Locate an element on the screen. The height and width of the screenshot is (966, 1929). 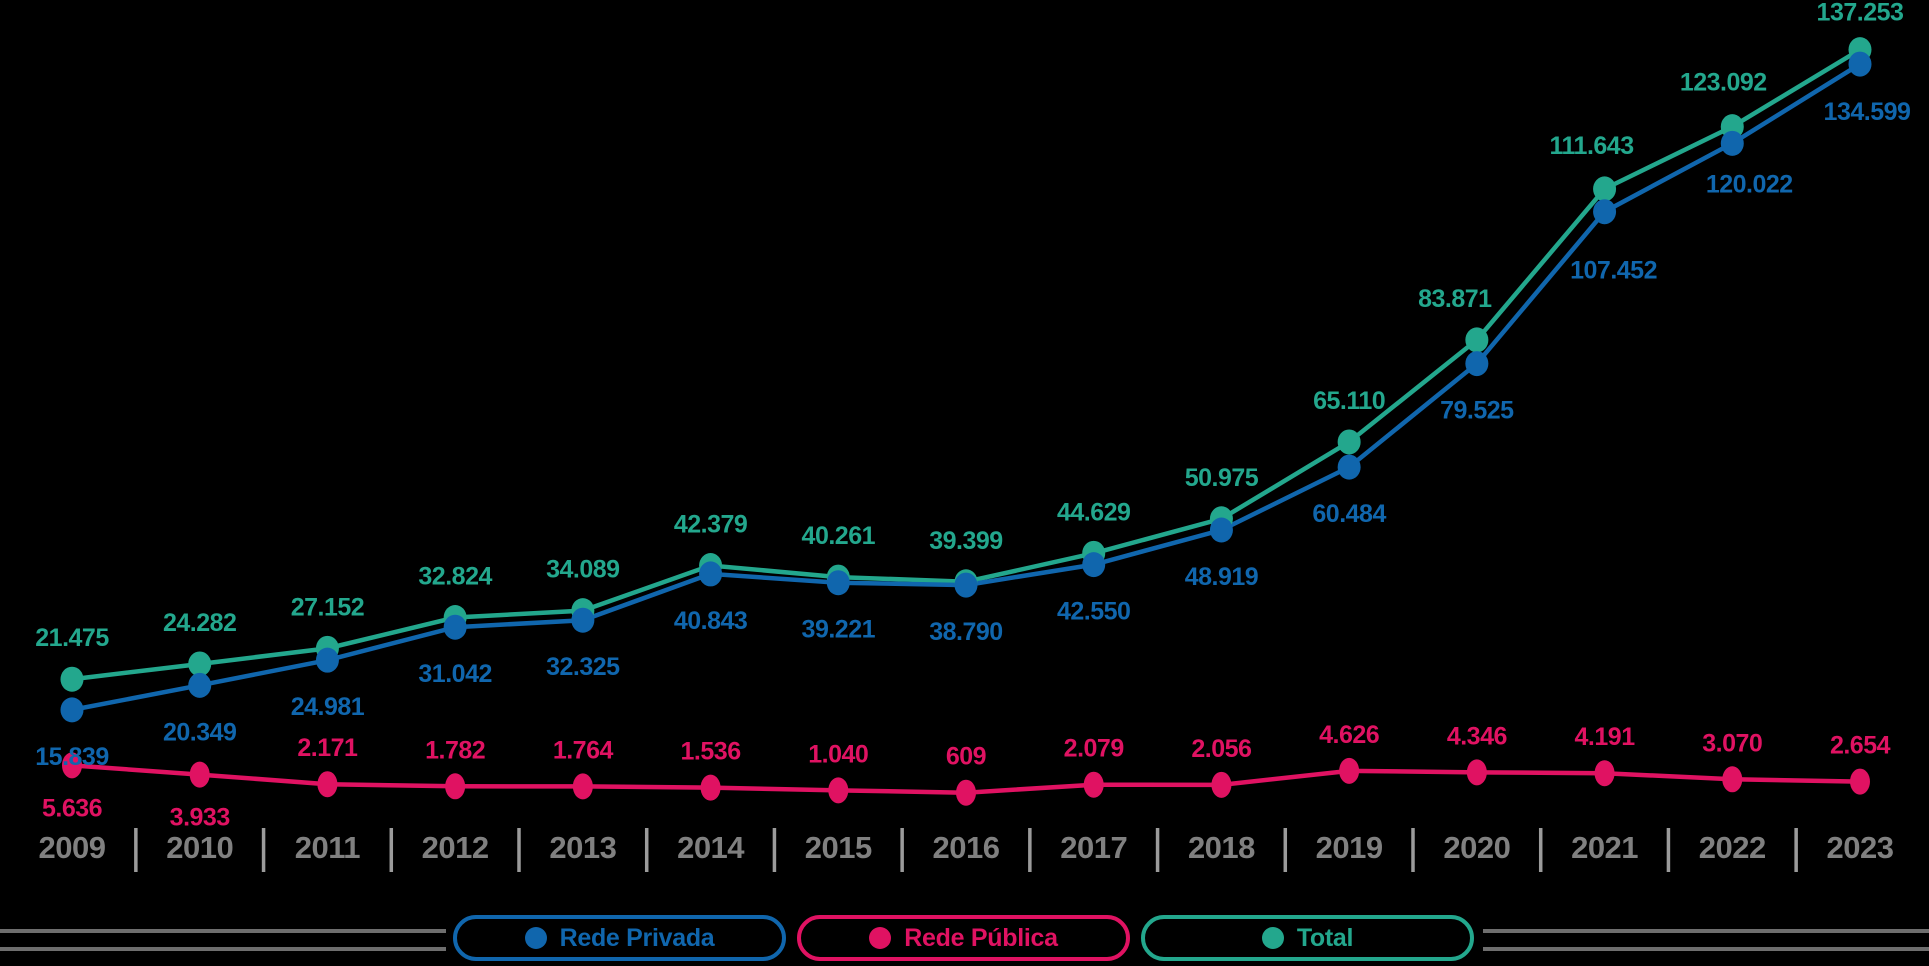
year-label-2011: 2011 is located at coordinates (328, 847).